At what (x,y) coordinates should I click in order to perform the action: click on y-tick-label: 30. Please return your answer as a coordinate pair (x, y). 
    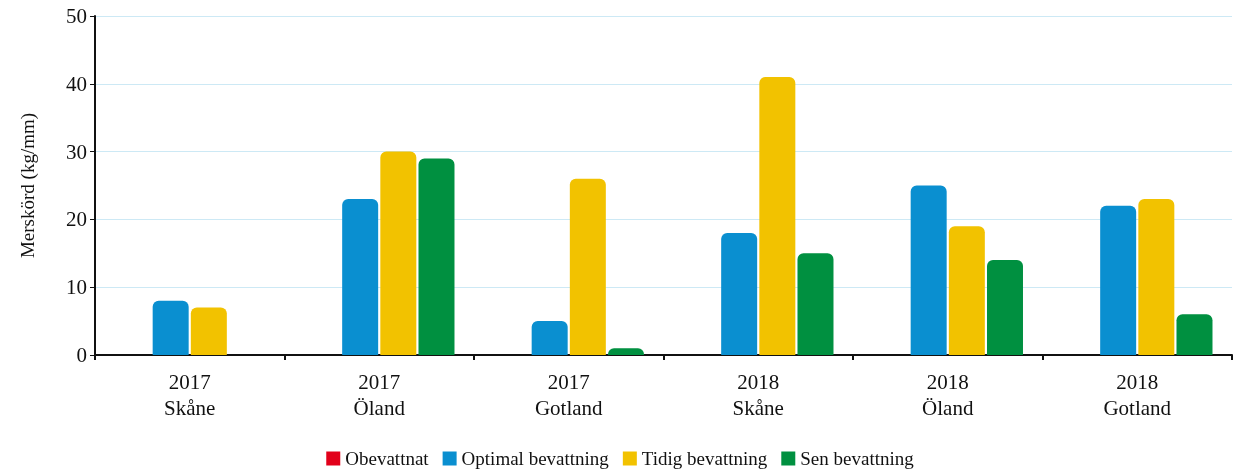
    Looking at the image, I should click on (76, 151).